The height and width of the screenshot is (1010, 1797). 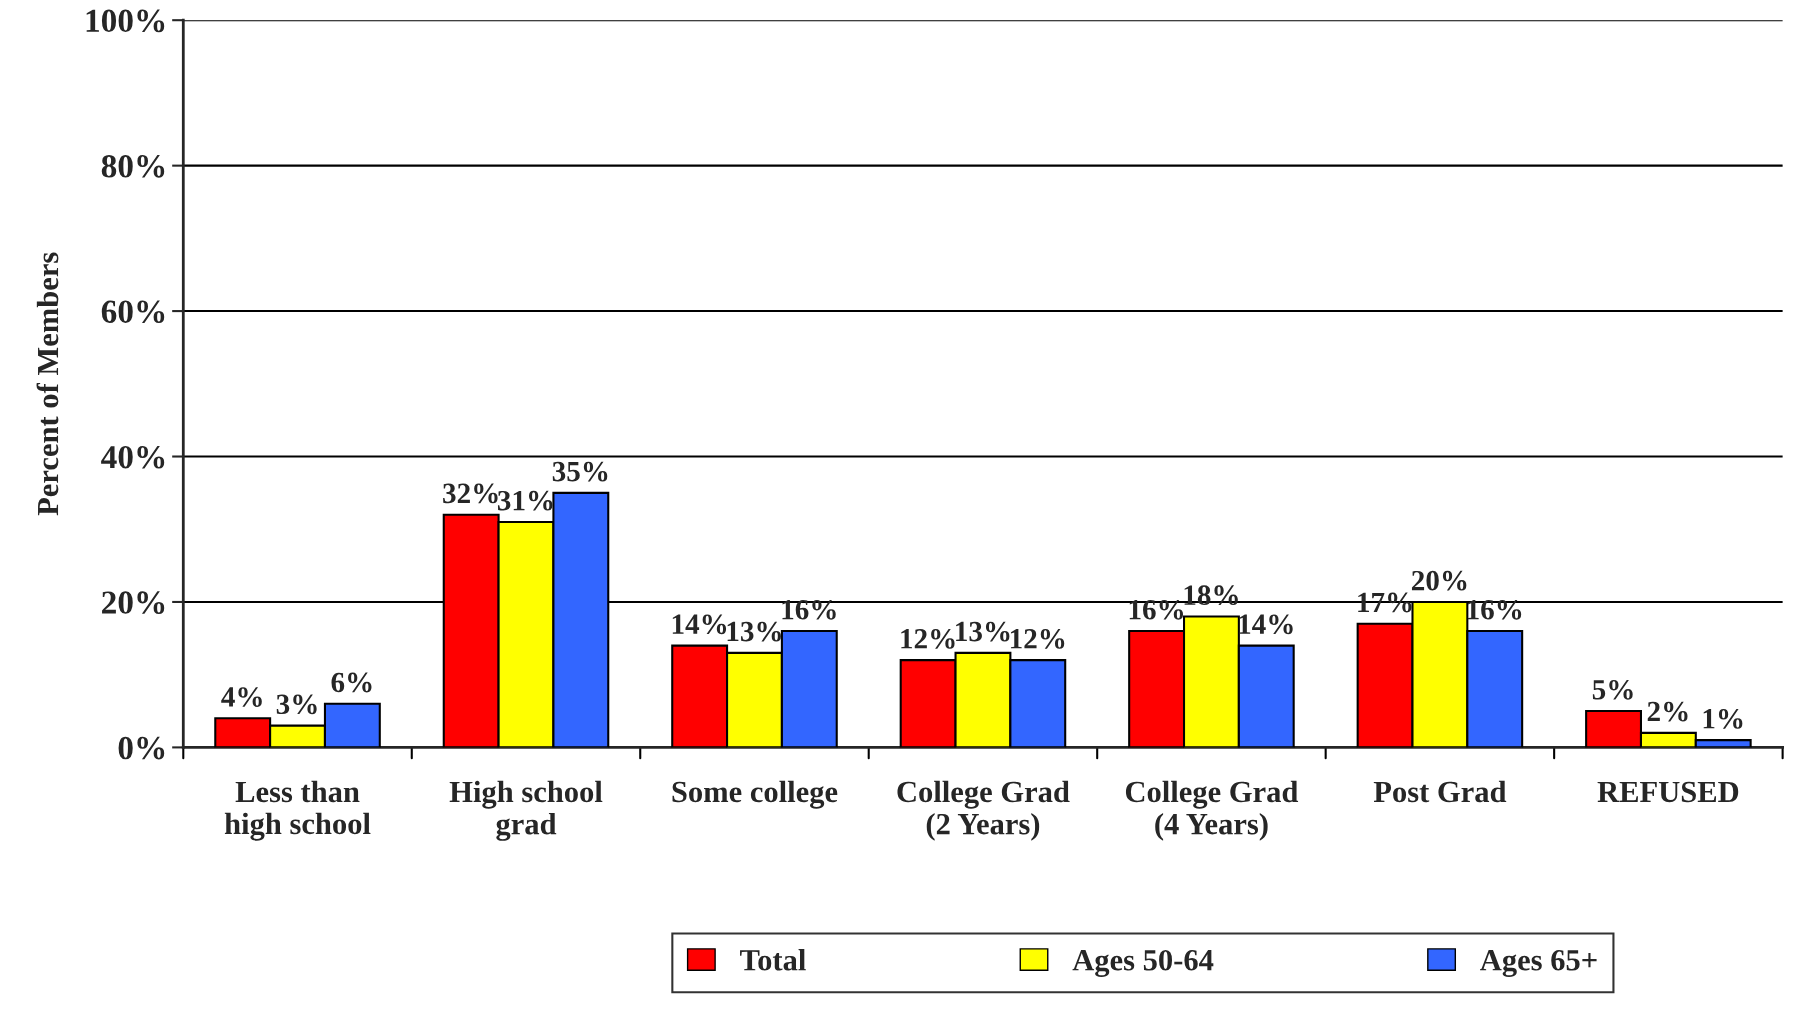 What do you see at coordinates (241, 697) in the screenshot?
I see `data-label: 4%` at bounding box center [241, 697].